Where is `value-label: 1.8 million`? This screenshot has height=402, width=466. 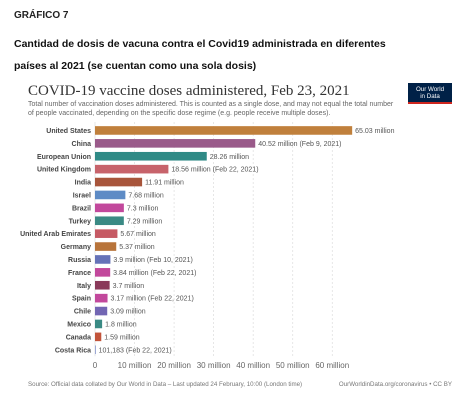 value-label: 1.8 million is located at coordinates (121, 324).